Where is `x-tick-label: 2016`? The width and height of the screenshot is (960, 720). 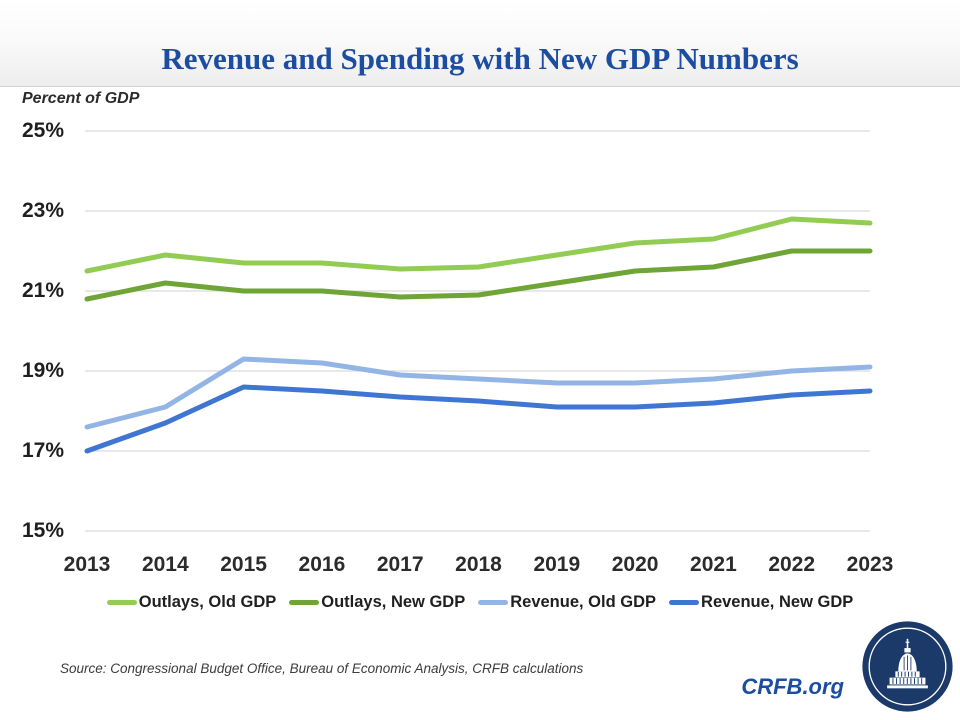 x-tick-label: 2016 is located at coordinates (322, 564).